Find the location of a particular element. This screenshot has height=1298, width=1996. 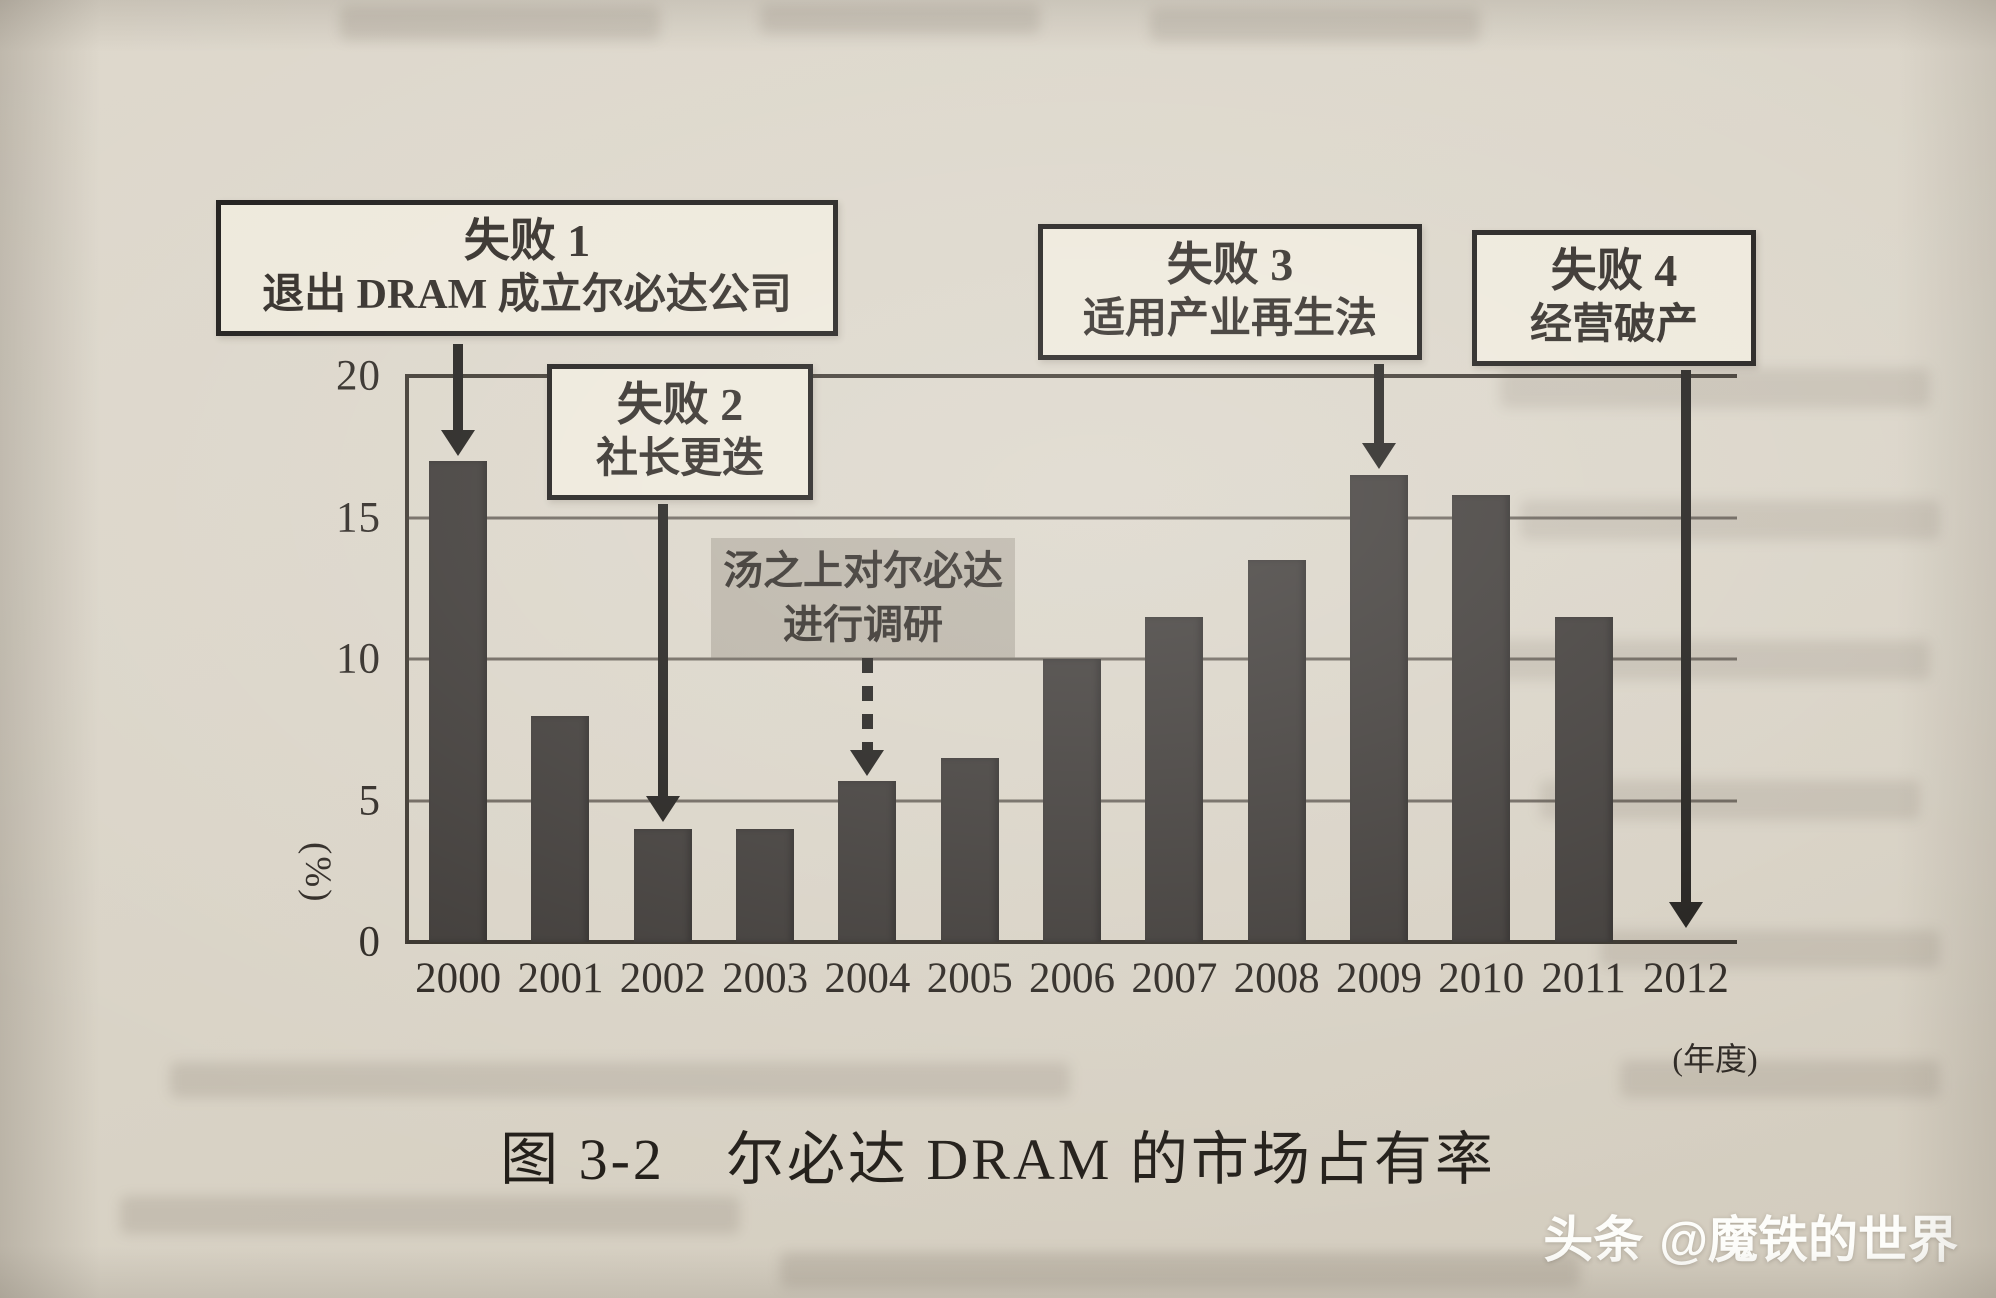

annotation-text: 退出 DRAM 成立尔必达公司 is located at coordinates (527, 295).